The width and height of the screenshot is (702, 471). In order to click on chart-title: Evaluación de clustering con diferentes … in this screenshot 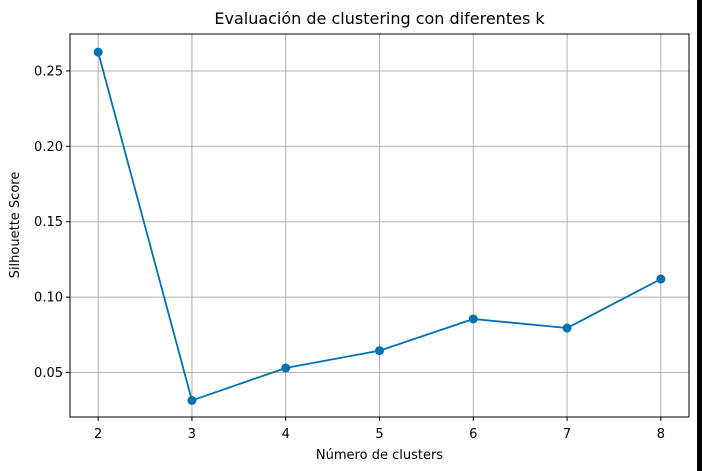, I will do `click(379, 18)`.